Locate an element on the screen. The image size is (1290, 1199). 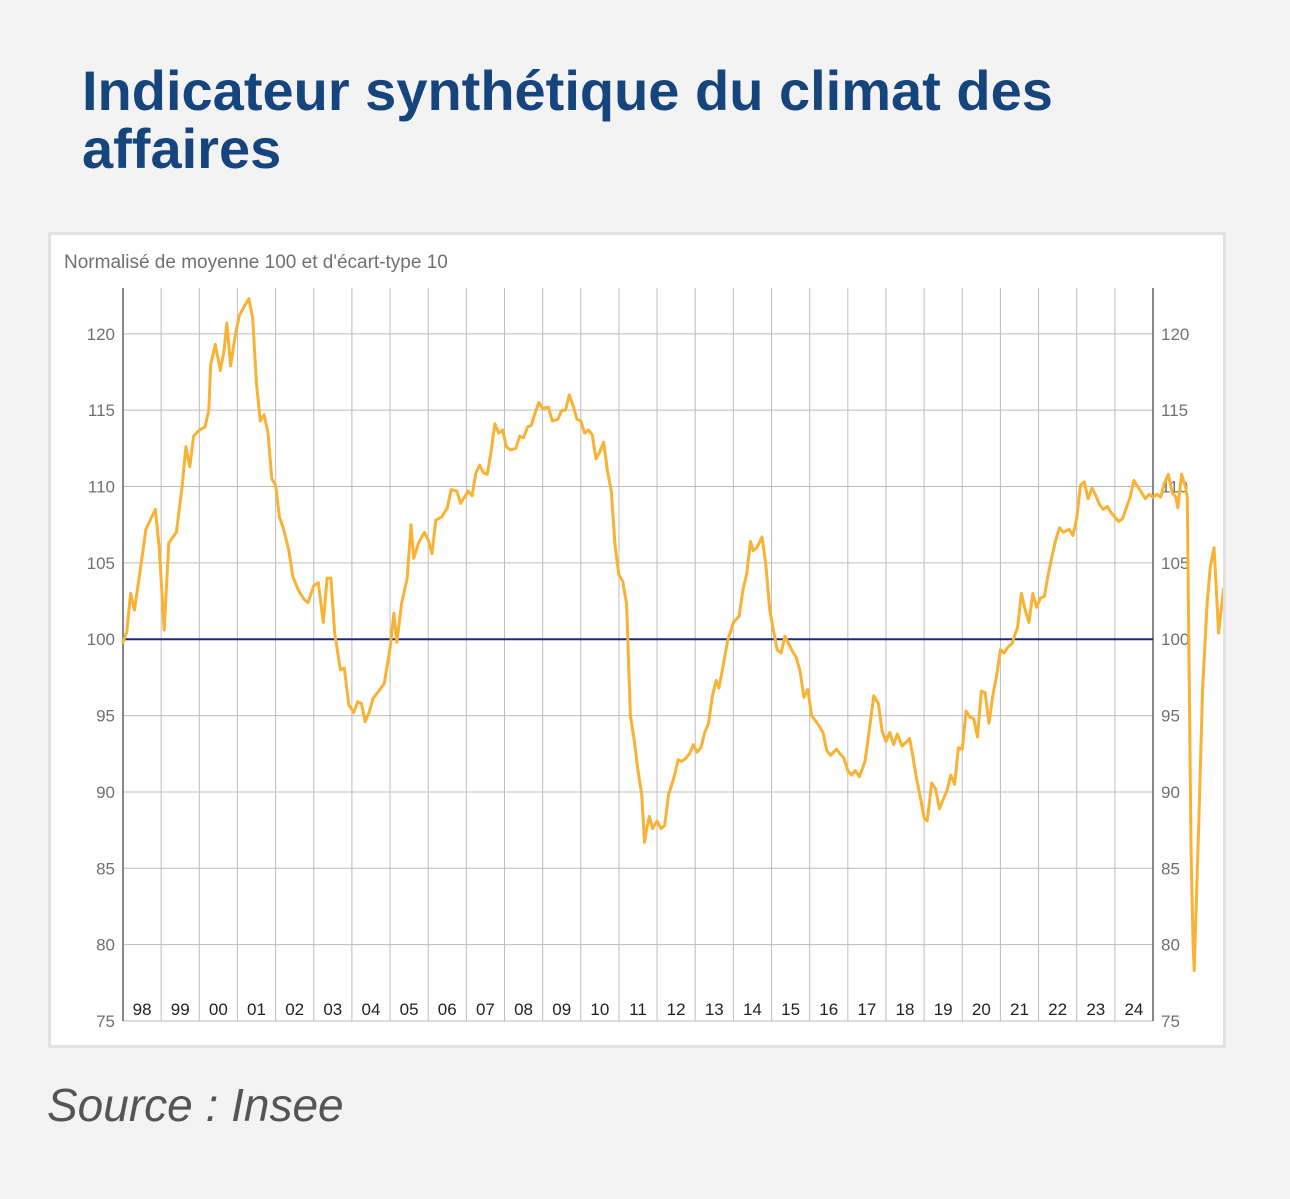
x-tick-label: 00 is located at coordinates (218, 1009).